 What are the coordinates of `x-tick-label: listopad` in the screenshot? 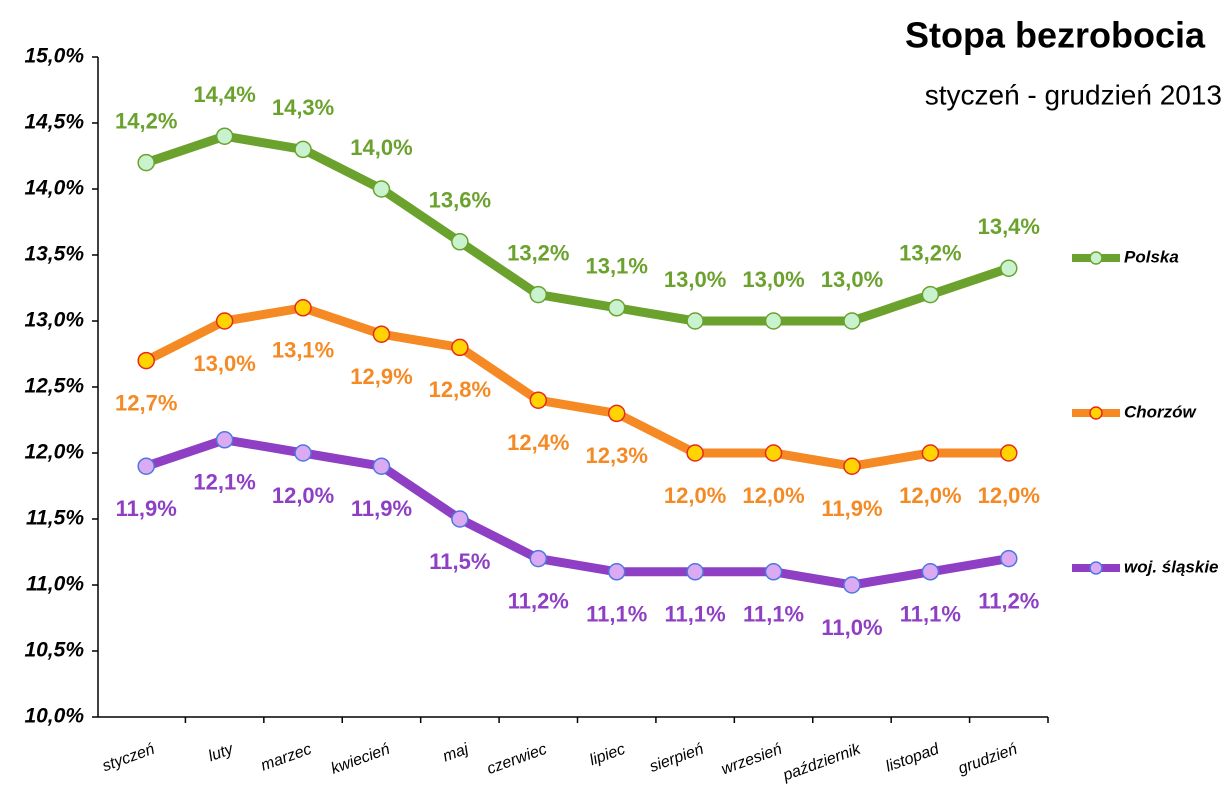 It's located at (913, 757).